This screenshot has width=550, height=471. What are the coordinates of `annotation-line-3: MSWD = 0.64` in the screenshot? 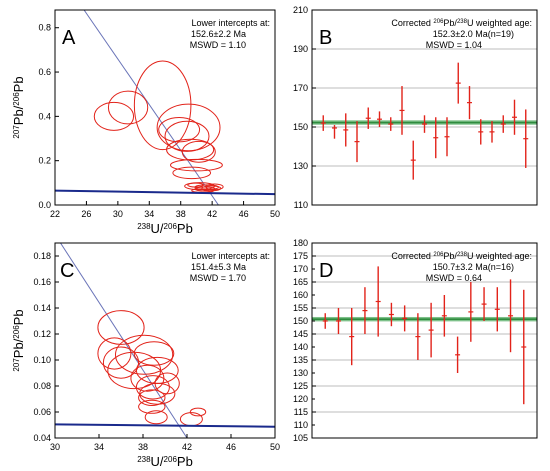 It's located at (454, 278).